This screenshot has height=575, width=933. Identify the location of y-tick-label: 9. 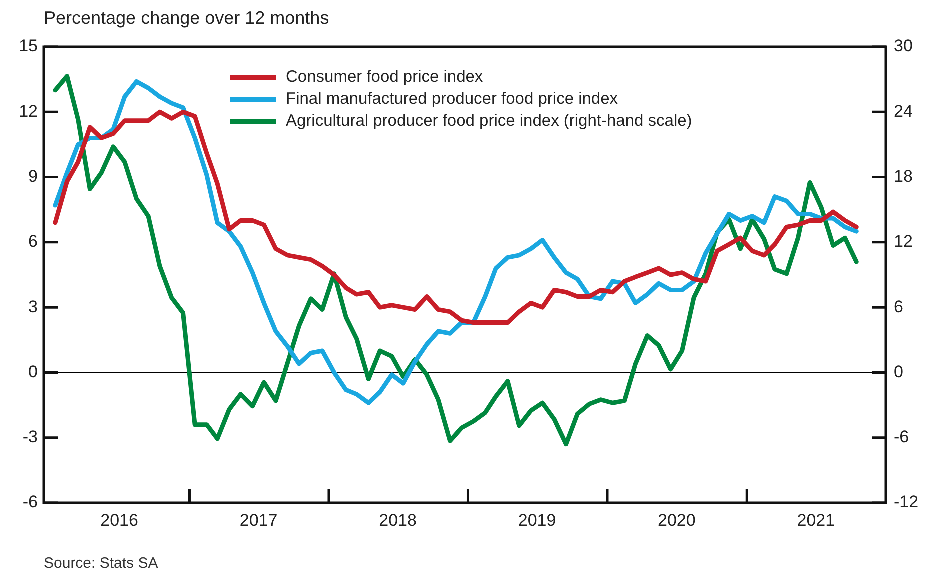
(33, 176).